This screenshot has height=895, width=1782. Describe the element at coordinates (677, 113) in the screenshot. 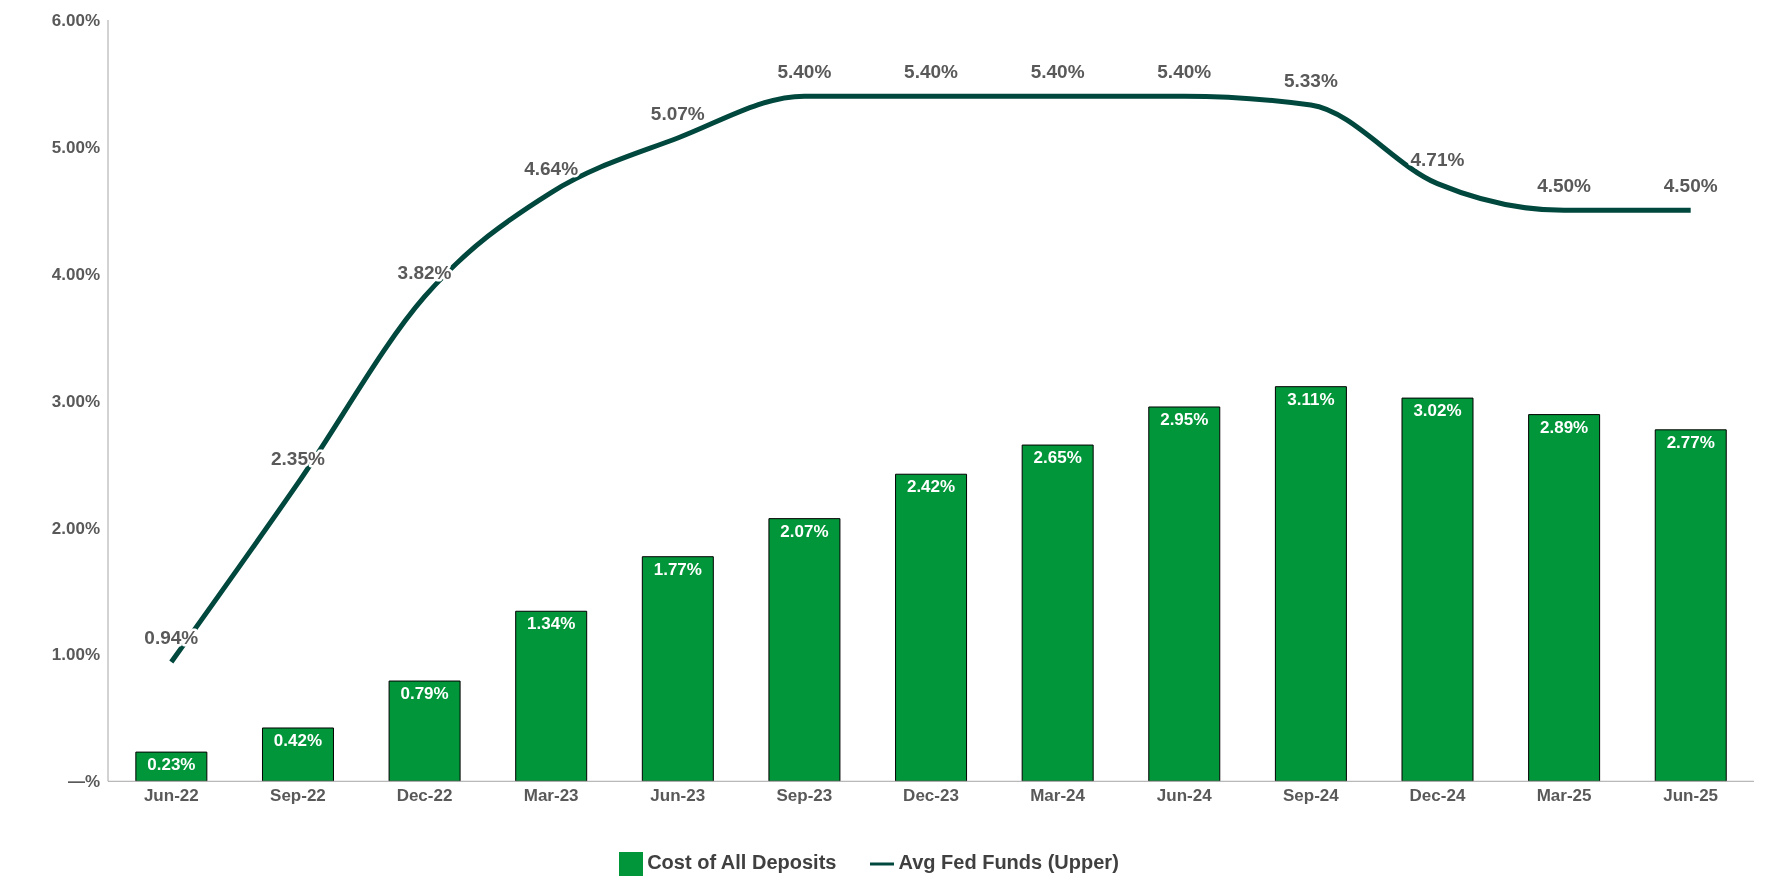

I see `data-label: 5.07%` at that location.